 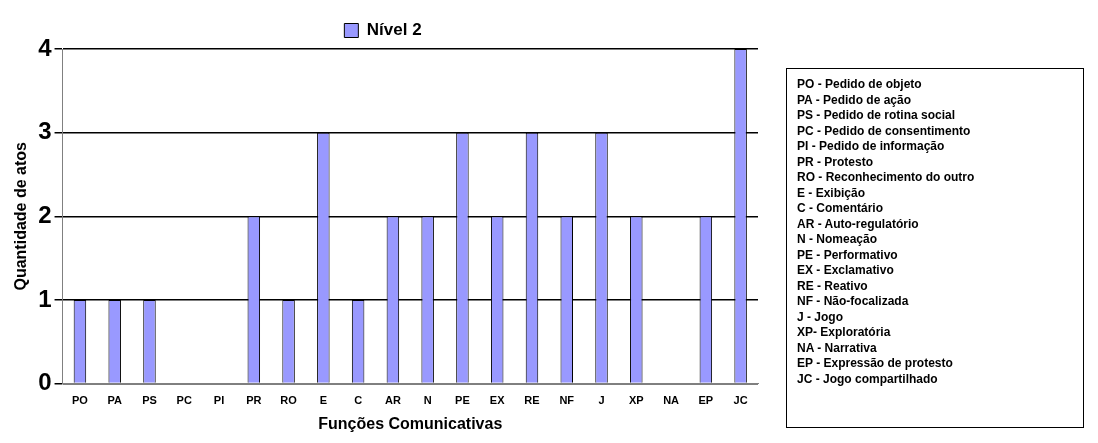 What do you see at coordinates (289, 400) in the screenshot?
I see `x-tick-label: RO` at bounding box center [289, 400].